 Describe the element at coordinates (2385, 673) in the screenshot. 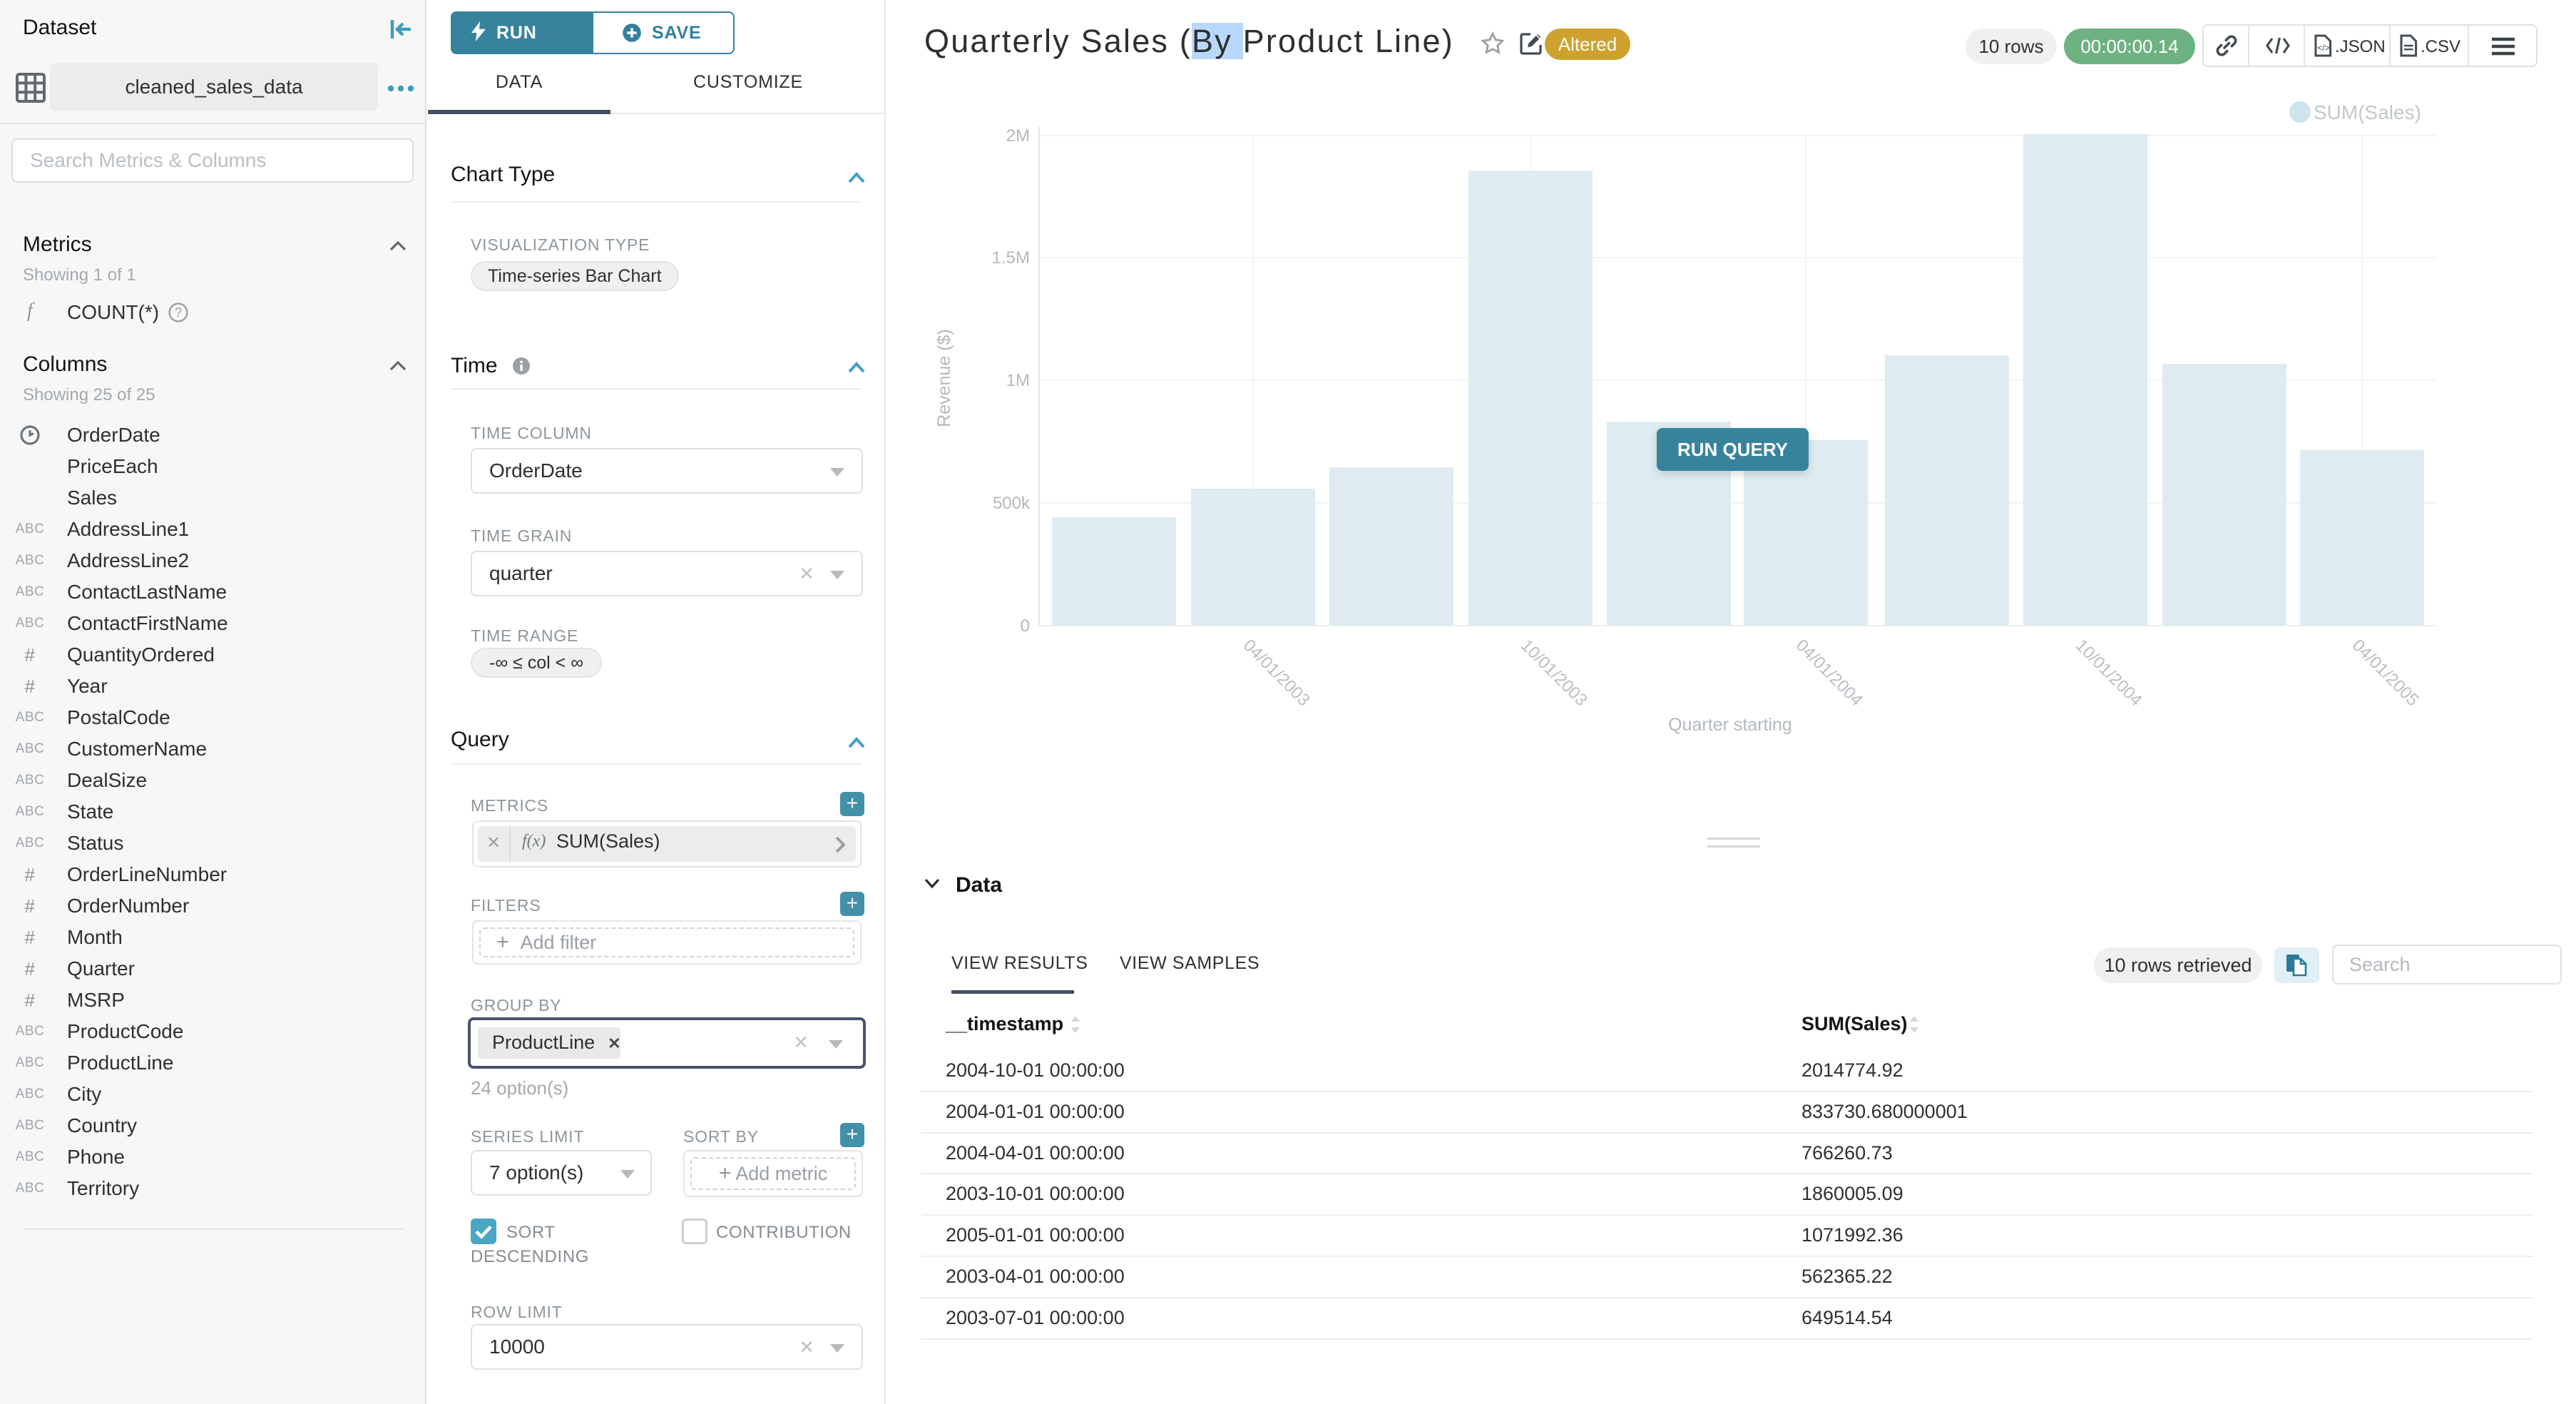

I see `svg-text: 04/01/2005` at that location.